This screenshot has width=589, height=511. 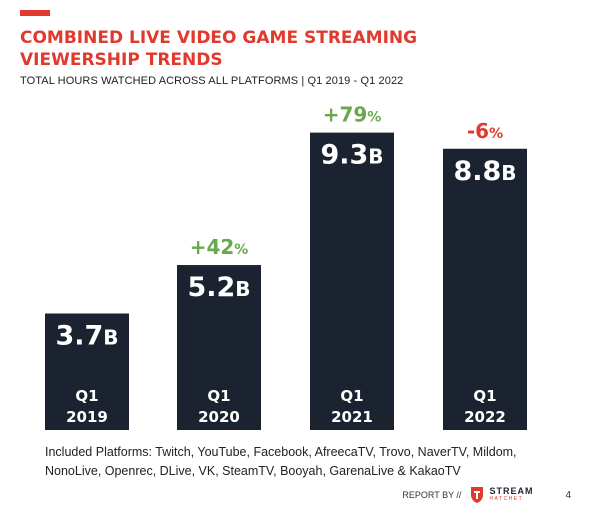 I want to click on title-line-1: COMBINED LIVE VIDEO GAME STREAMING, so click(x=219, y=38).